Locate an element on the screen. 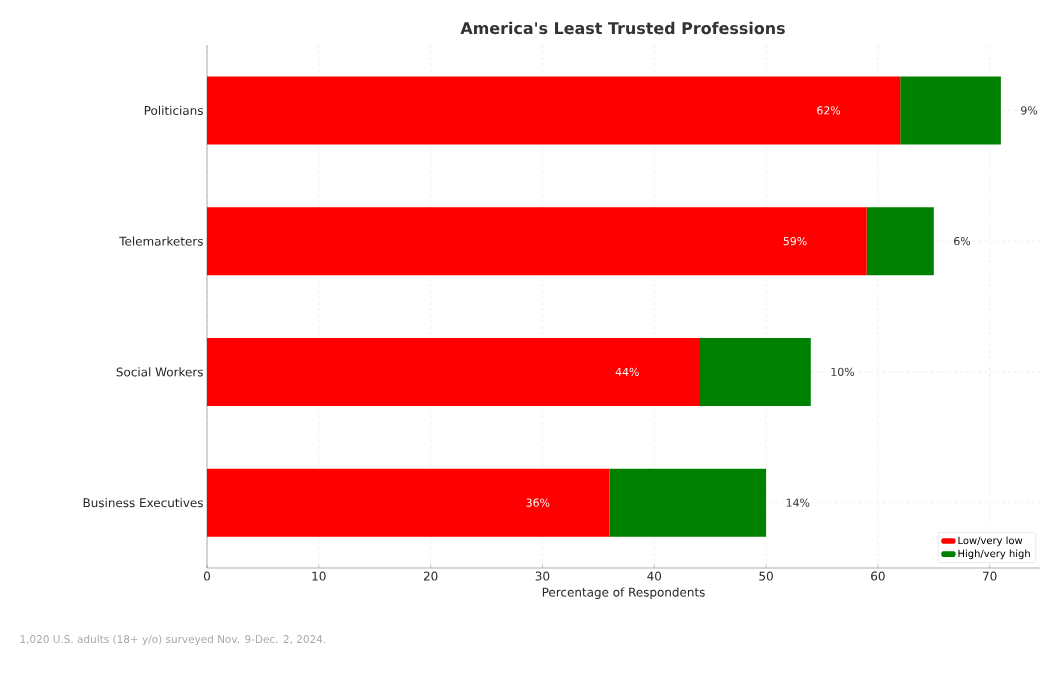 This screenshot has width=1060, height=676. y-tick-label: Politicians is located at coordinates (173, 110).